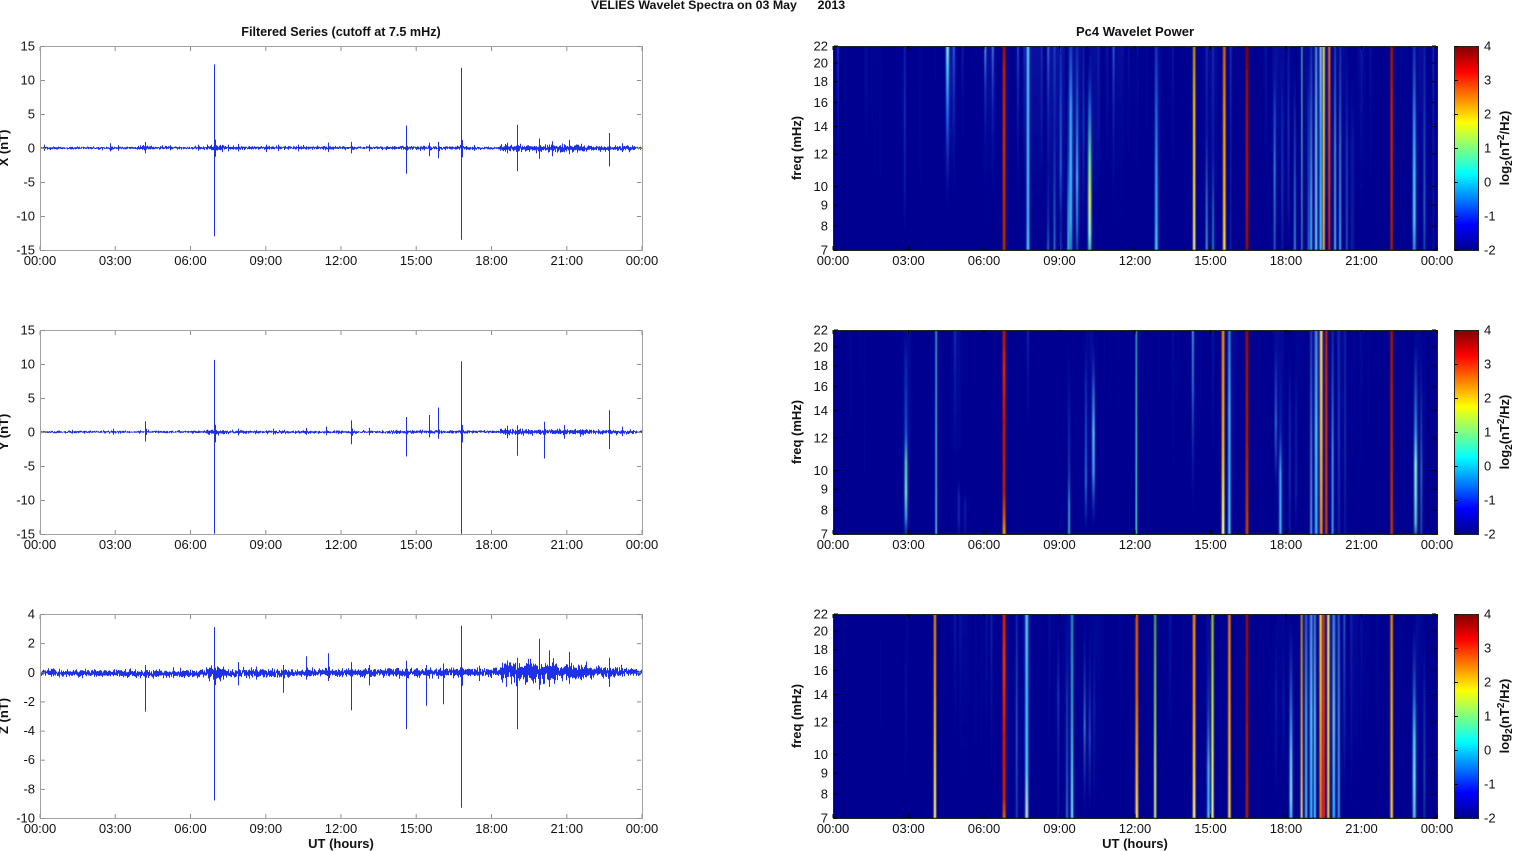  I want to click on svg-text: Y (nT), so click(5, 432).